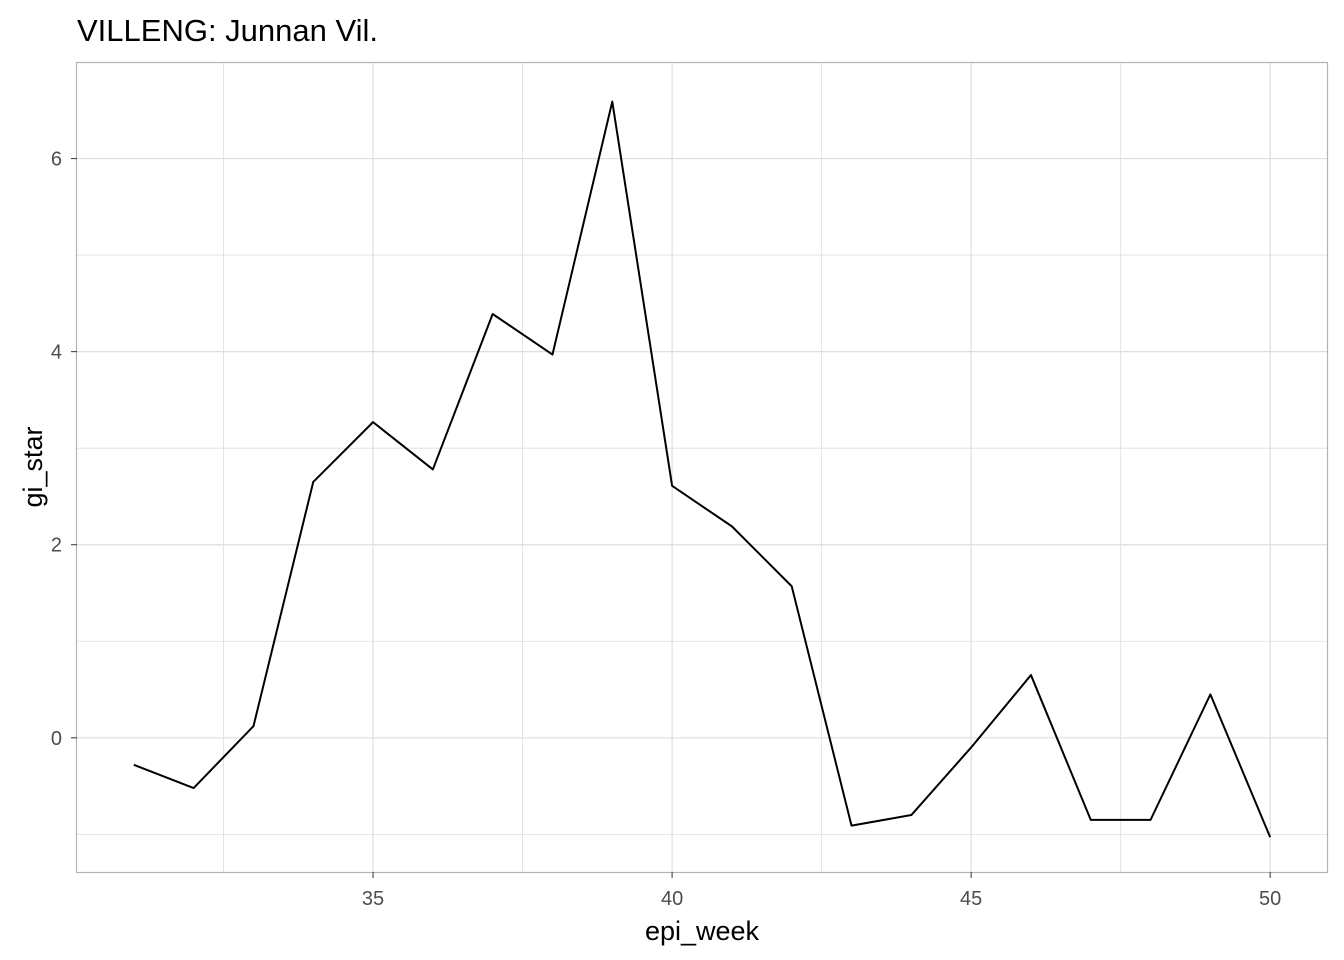  I want to click on chart-title: VILLENG: Junnan Vil., so click(227, 30).